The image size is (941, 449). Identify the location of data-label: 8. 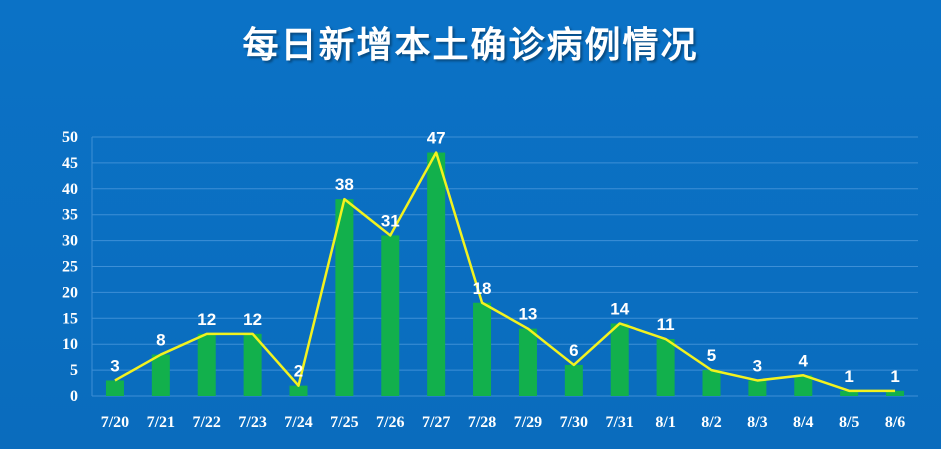
(160, 340).